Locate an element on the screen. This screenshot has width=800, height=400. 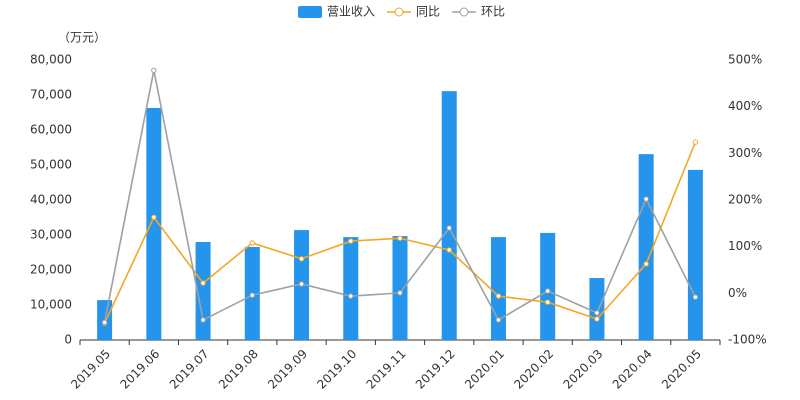
x-tick-label: 2019.11 is located at coordinates (386, 369).